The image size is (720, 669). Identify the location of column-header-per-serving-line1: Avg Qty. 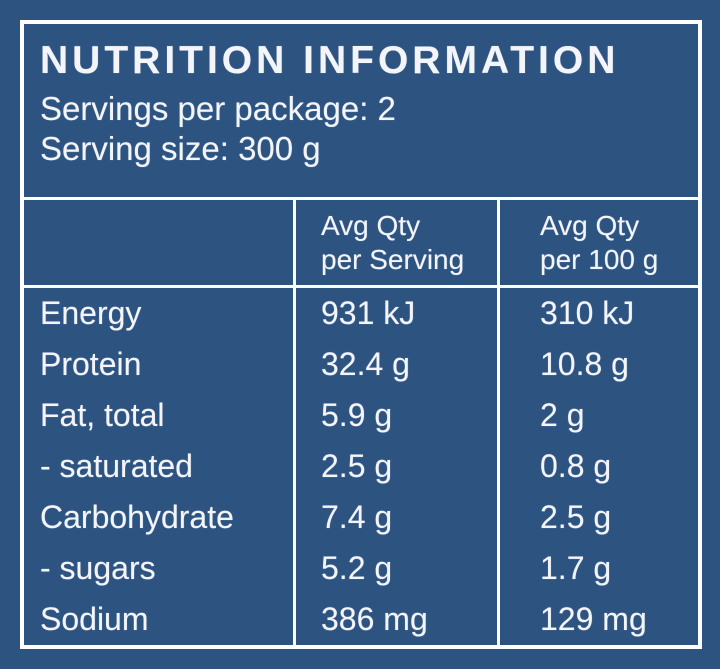
(371, 225).